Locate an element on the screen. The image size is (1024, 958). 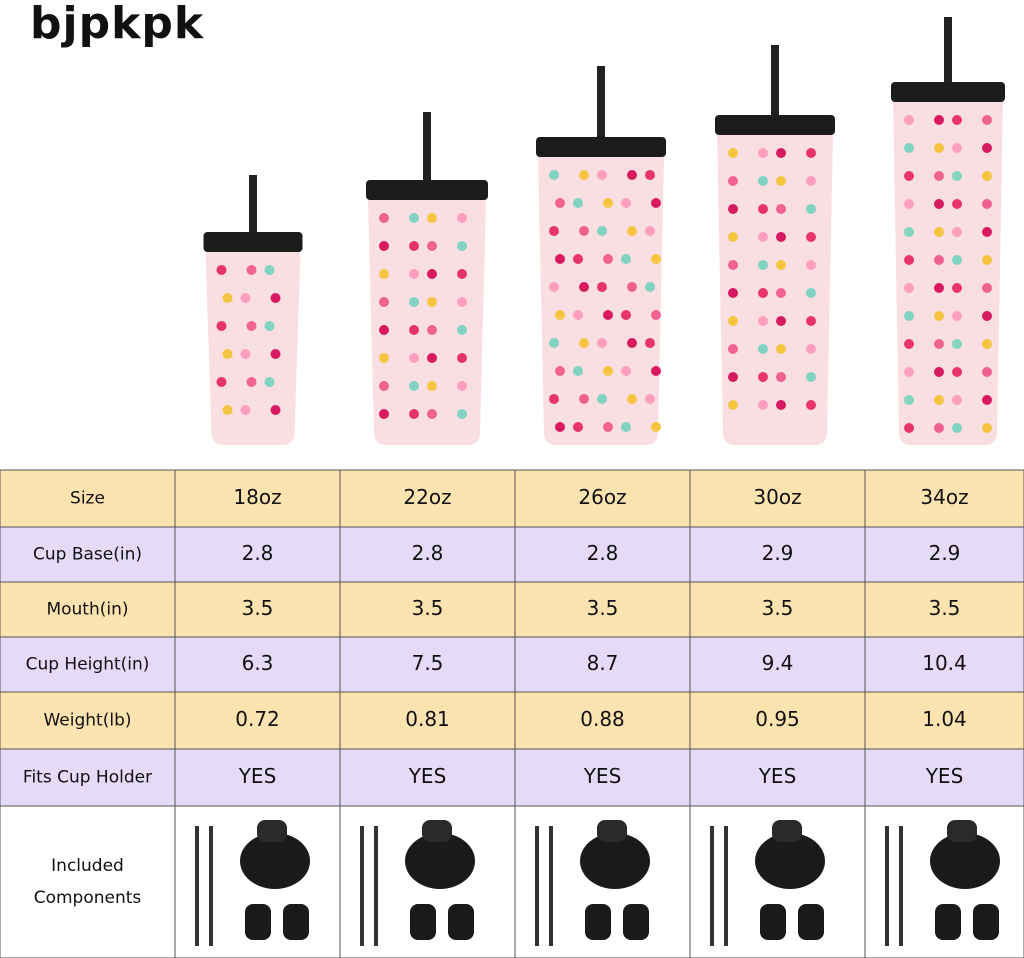
cell-value: 6.3 is located at coordinates (258, 663).